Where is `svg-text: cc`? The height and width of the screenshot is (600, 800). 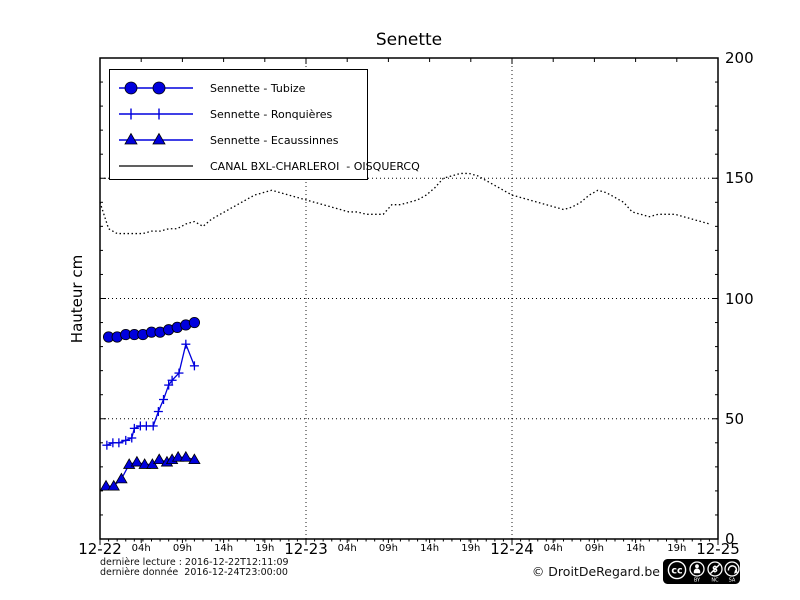
svg-text: cc is located at coordinates (676, 571).